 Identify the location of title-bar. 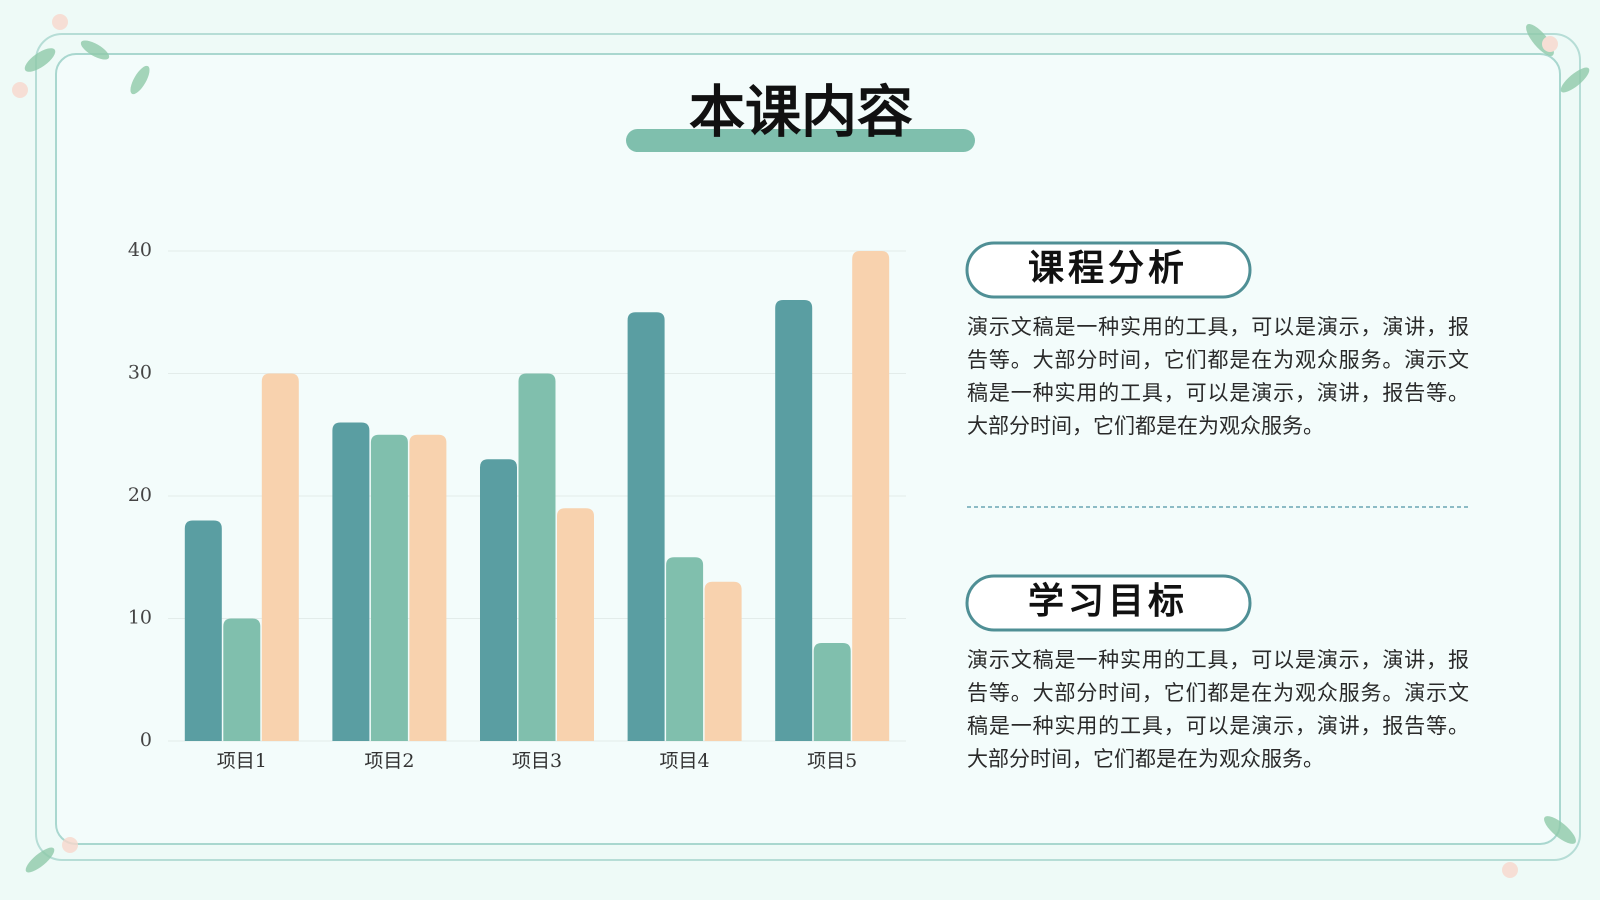
(800, 140).